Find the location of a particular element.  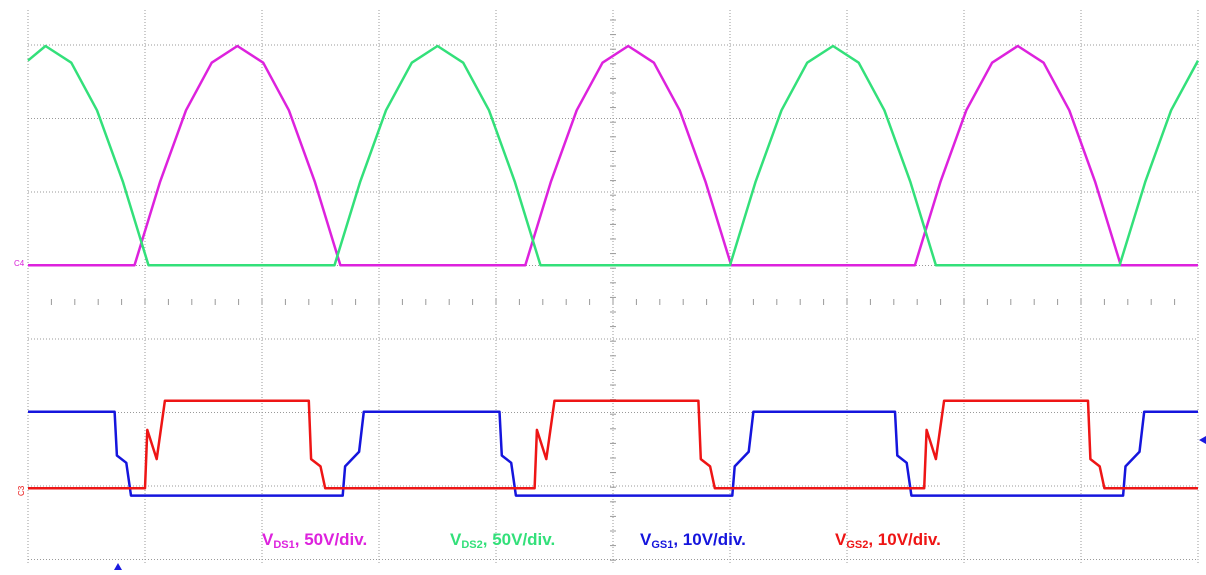

legend-label: VGS1, 10V/div. is located at coordinates (693, 540).